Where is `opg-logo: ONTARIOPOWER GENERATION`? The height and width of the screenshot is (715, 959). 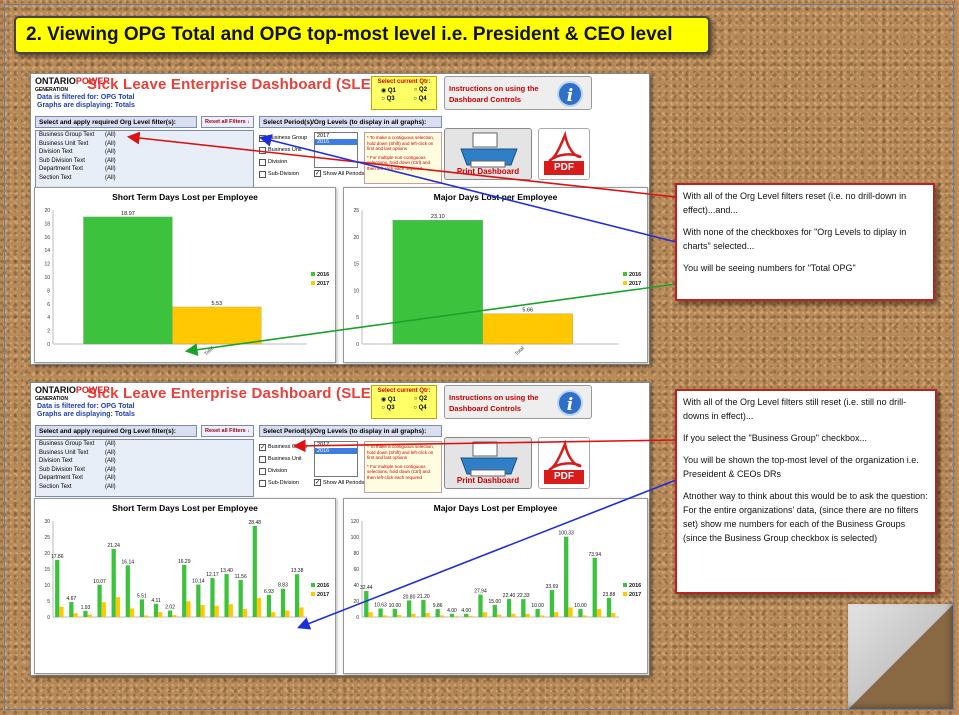 opg-logo: ONTARIOPOWER GENERATION is located at coordinates (72, 86).